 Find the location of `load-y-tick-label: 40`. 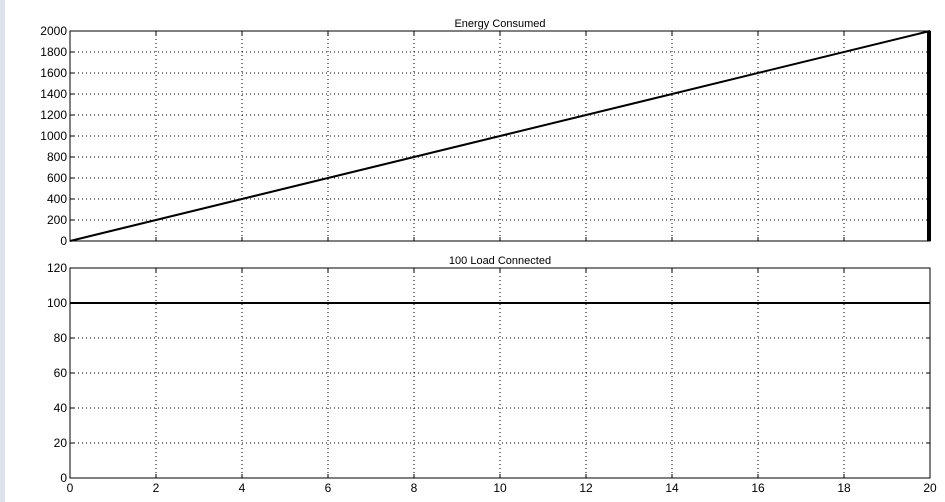

load-y-tick-label: 40 is located at coordinates (61, 408).